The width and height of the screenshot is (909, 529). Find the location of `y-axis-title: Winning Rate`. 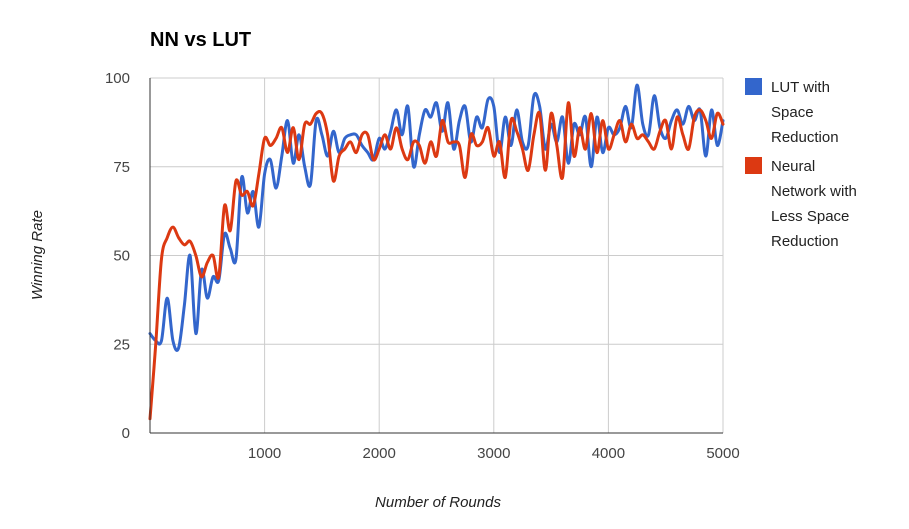

y-axis-title: Winning Rate is located at coordinates (37, 255).